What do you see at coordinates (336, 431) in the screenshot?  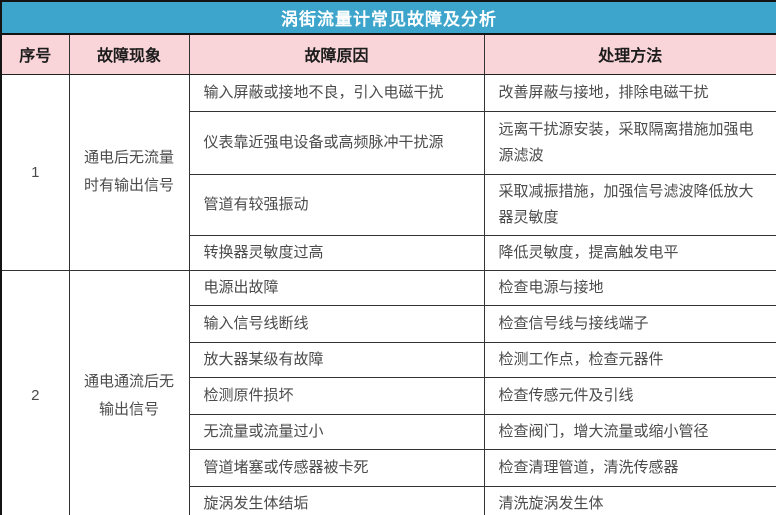 I see `fault-cause-cell: 无流量或流量过小` at bounding box center [336, 431].